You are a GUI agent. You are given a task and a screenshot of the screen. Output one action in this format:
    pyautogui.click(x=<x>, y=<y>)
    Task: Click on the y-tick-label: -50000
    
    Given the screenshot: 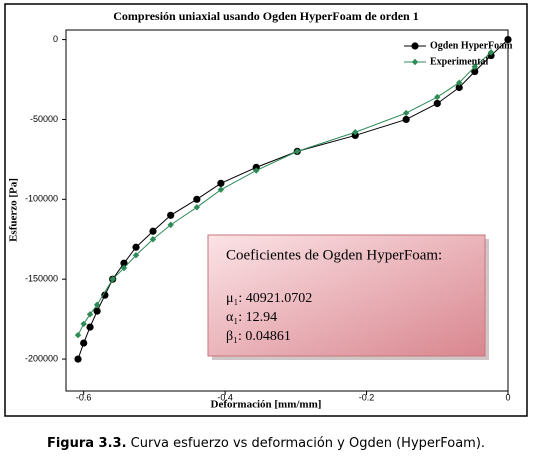 What is the action you would take?
    pyautogui.click(x=44, y=119)
    